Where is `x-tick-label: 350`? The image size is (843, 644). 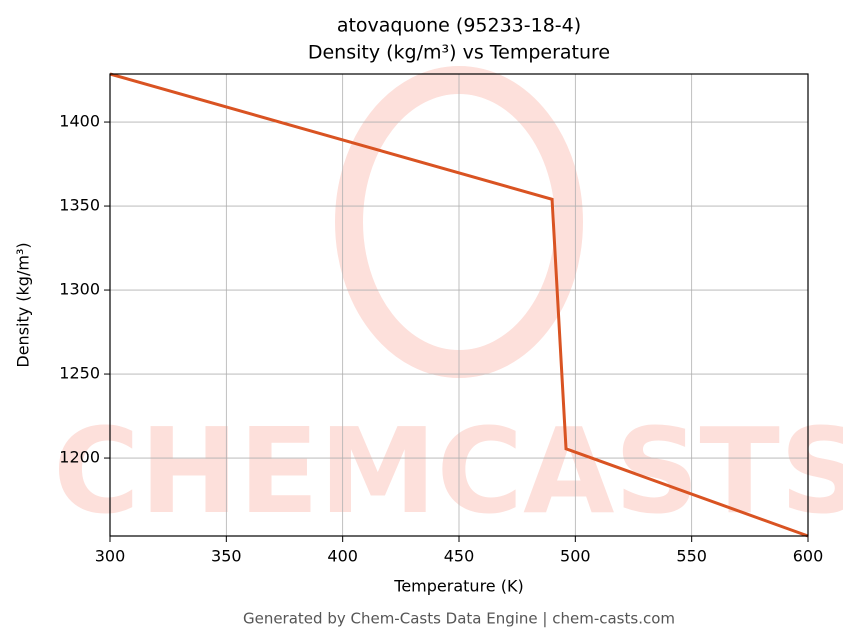 x-tick-label: 350 is located at coordinates (226, 556).